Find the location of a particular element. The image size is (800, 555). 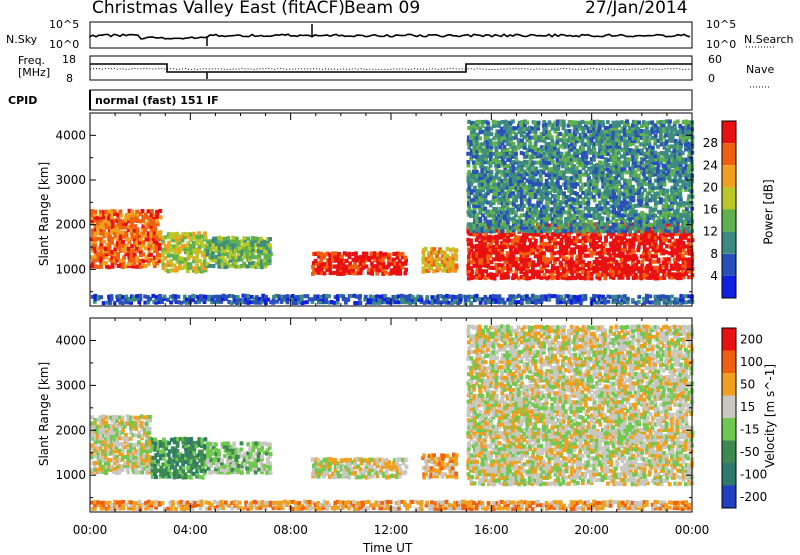

y-tick-label: 3000 is located at coordinates (70, 180).